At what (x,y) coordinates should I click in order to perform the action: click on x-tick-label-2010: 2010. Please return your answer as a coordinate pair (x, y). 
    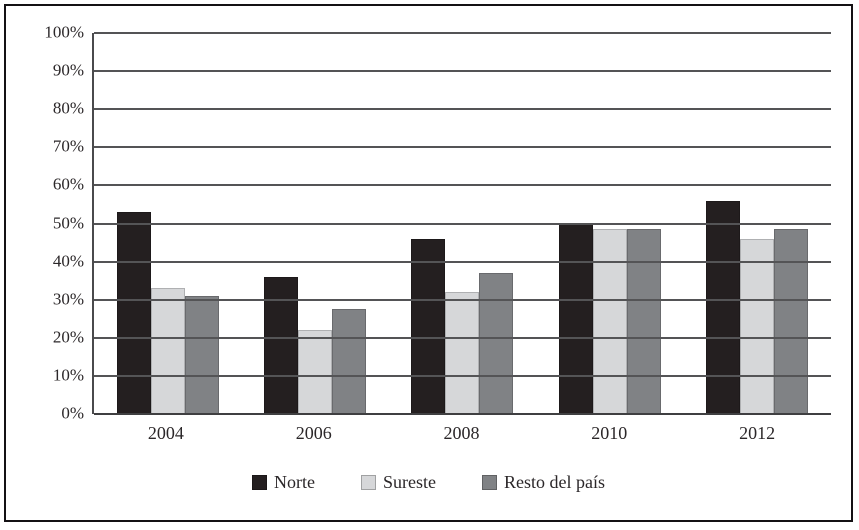
    Looking at the image, I should click on (609, 433).